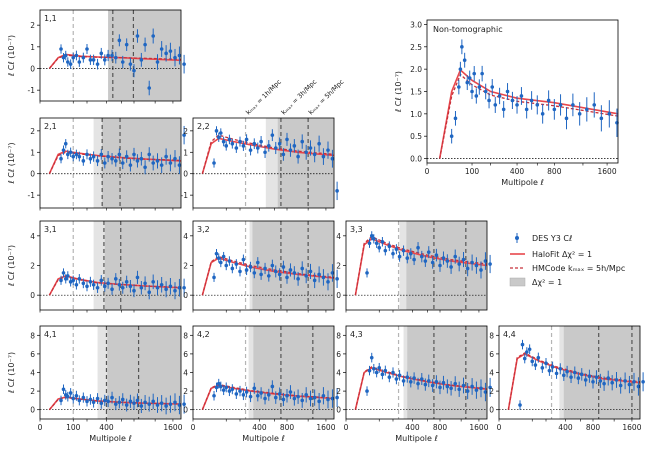 This screenshot has height=455, width=650. Describe the element at coordinates (50, 334) in the screenshot. I see `panel-label: 4,1` at that location.